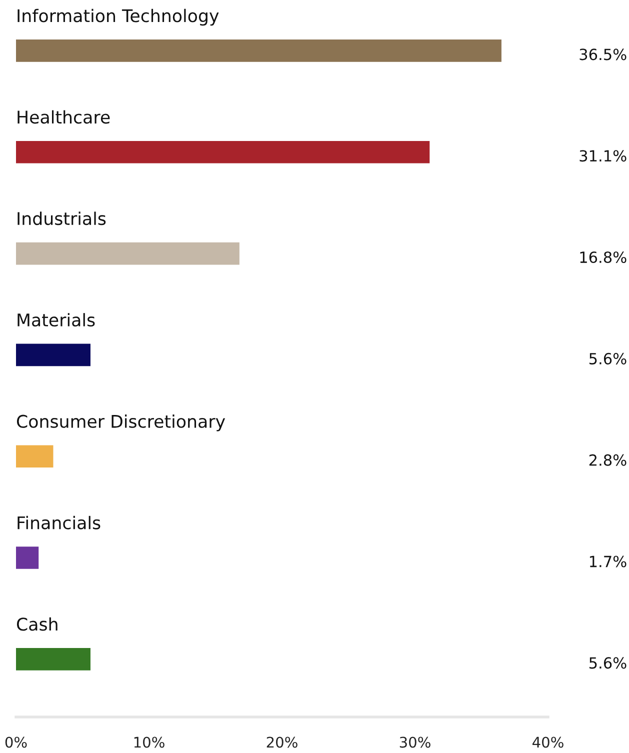 This screenshot has width=629, height=753. What do you see at coordinates (149, 742) in the screenshot?
I see `x-tick-label: 10%` at bounding box center [149, 742].